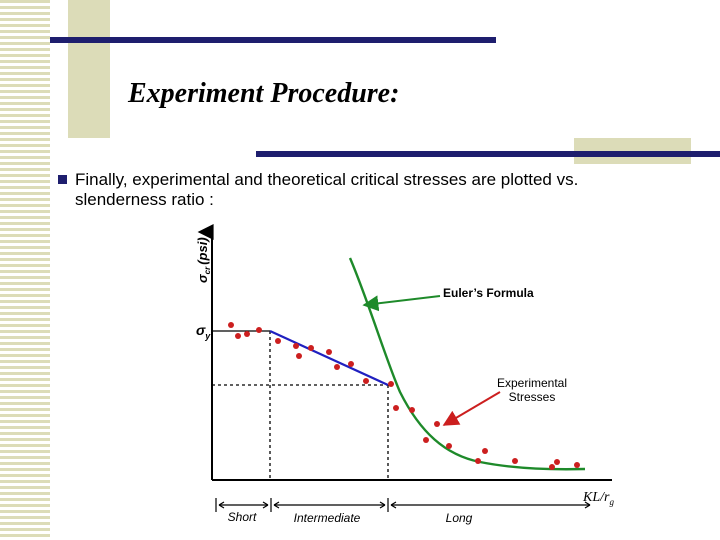 The height and width of the screenshot is (540, 720). I want to click on experimental-points, so click(404, 396).